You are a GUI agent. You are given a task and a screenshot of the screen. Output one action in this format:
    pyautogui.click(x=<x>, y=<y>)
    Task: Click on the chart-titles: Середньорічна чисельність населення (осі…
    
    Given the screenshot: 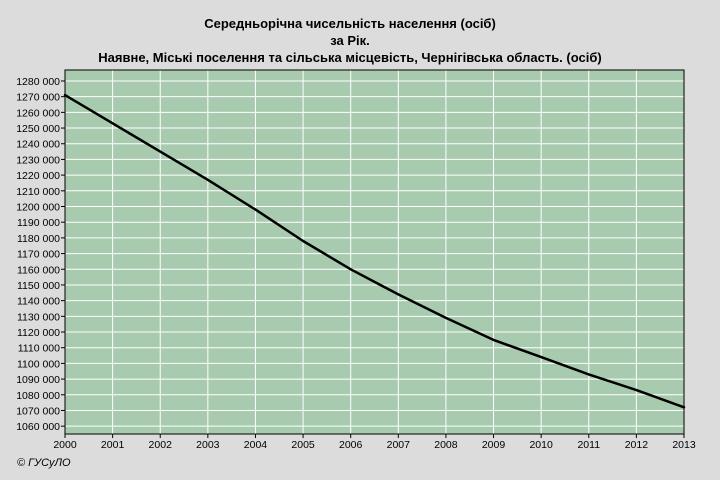 What is the action you would take?
    pyautogui.click(x=350, y=40)
    